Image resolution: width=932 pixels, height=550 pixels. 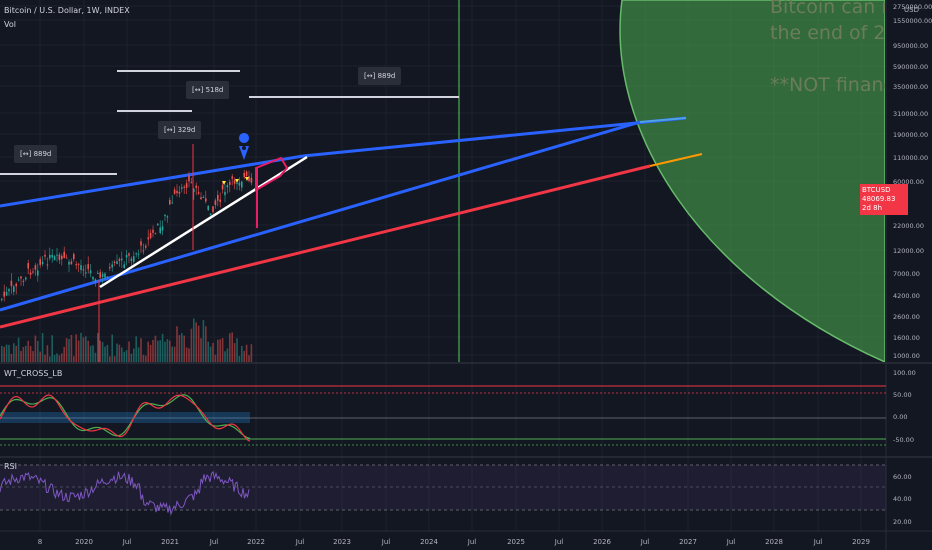 I want to click on white-support-line, so click(x=203, y=222).